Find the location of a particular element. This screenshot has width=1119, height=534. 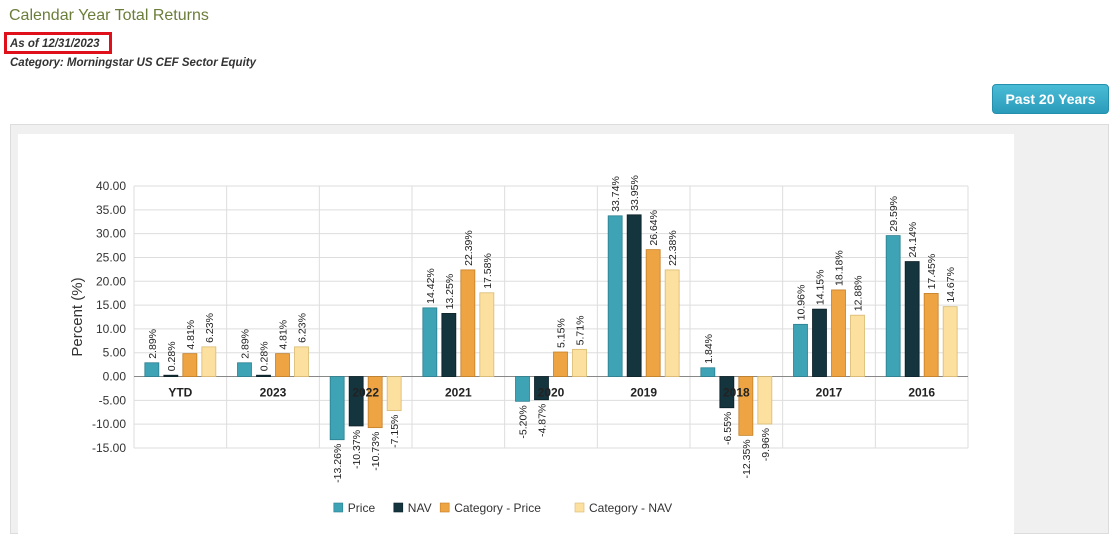

data-label: 14.15% is located at coordinates (821, 288).